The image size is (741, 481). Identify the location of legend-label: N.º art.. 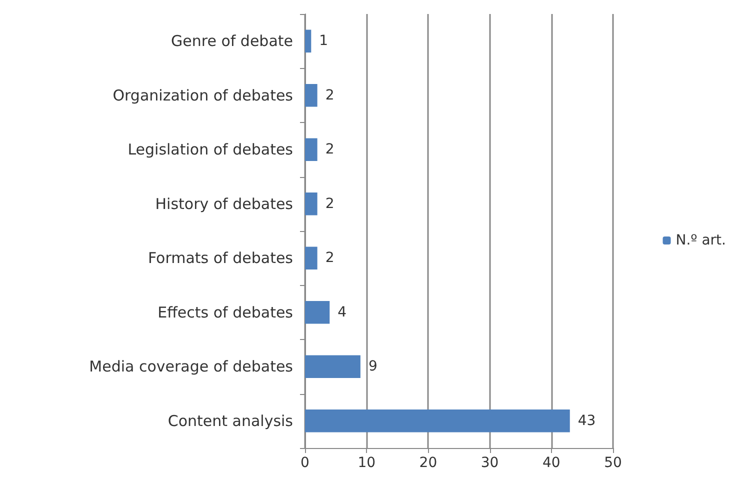
(701, 240).